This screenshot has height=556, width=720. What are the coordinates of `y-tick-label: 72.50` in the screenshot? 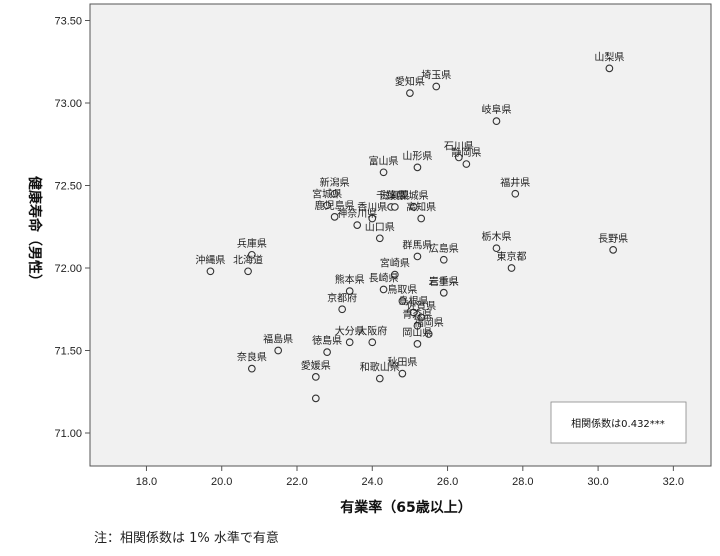 It's located at (68, 187).